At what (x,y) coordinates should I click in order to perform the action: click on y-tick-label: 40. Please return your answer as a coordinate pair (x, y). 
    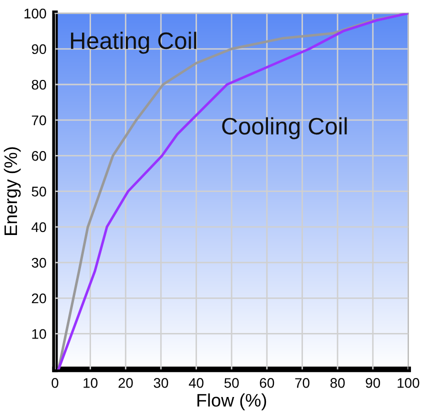
    Looking at the image, I should click on (39, 227).